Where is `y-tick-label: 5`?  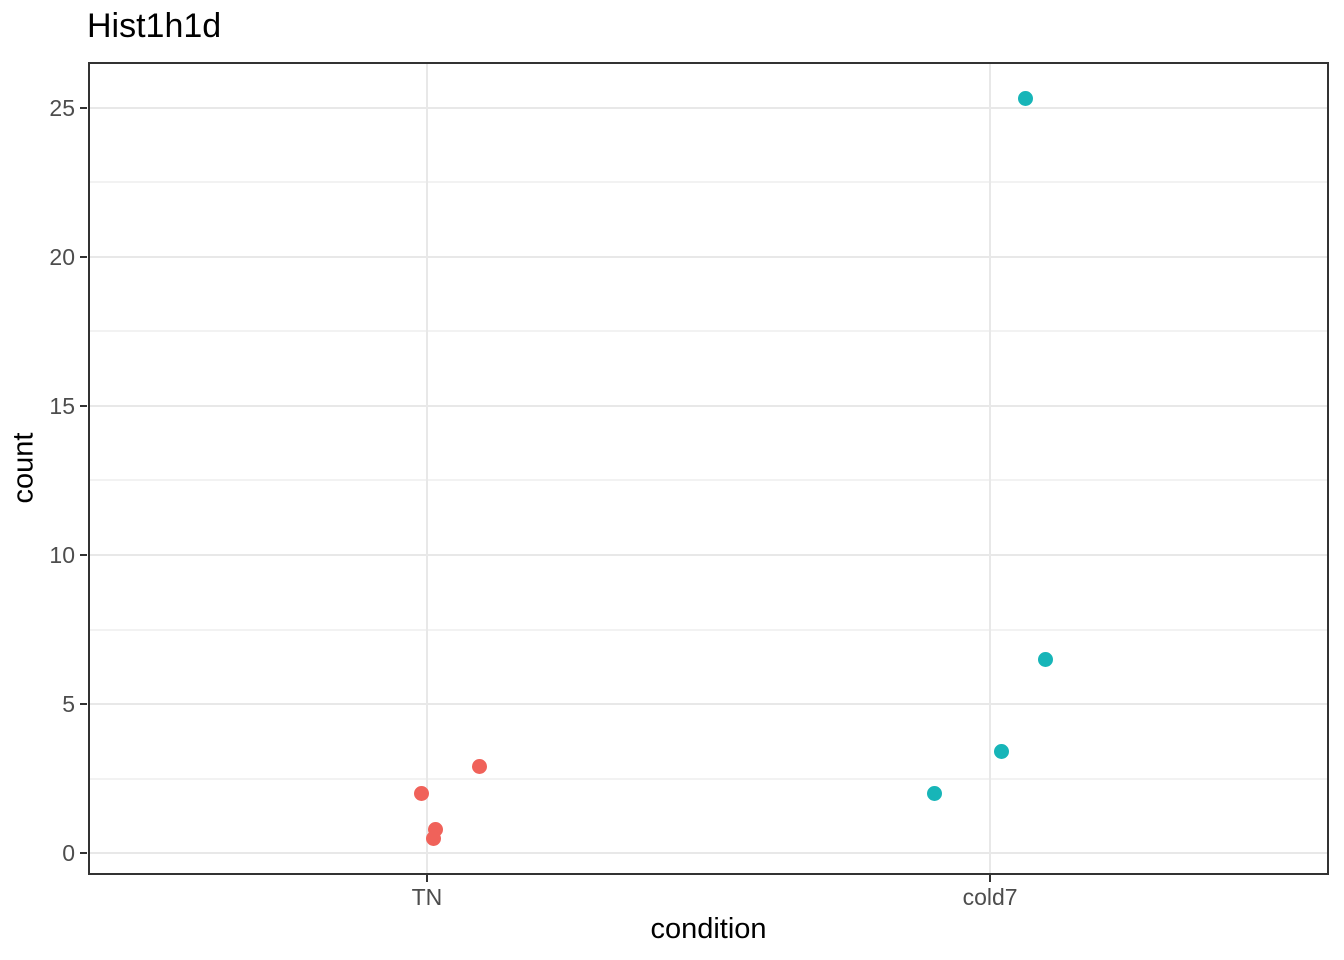
y-tick-label: 5 is located at coordinates (68, 704).